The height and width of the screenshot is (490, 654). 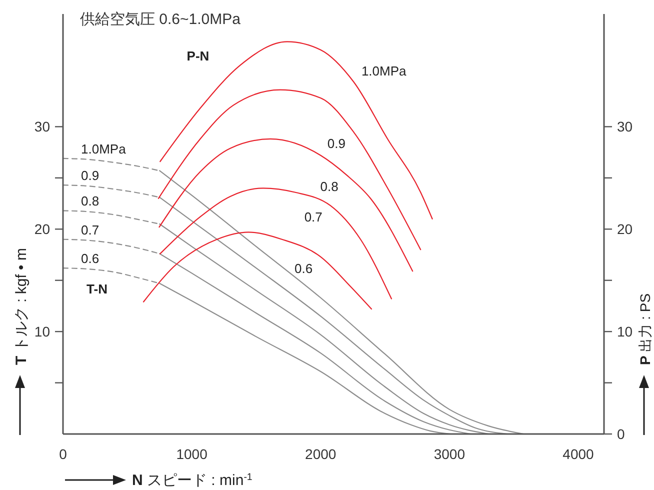 What do you see at coordinates (198, 56) in the screenshot?
I see `annotation: P-N` at bounding box center [198, 56].